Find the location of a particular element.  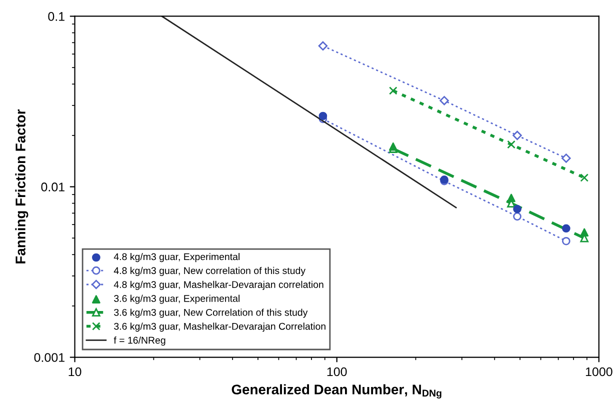

legend-label: 4.8 kg/m3 guar, Mashelkar-Devarajan correlation is located at coordinates (219, 285).